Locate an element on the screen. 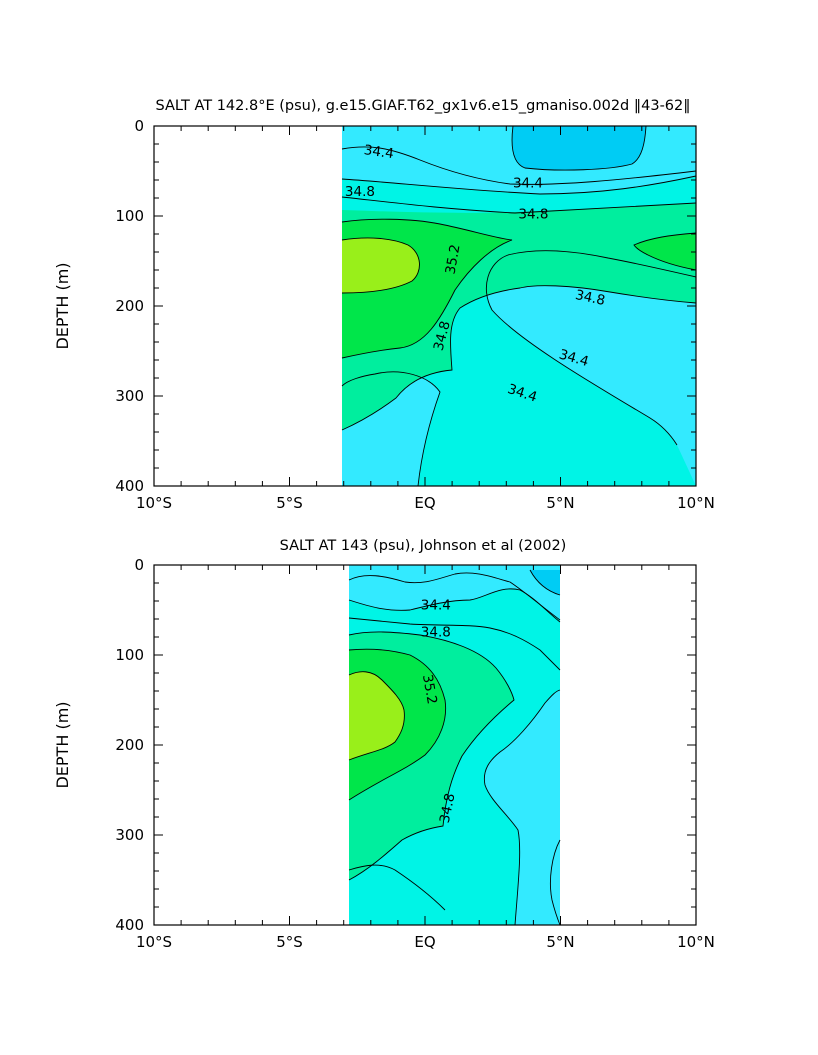 This screenshot has height=1055, width=818. top-contour-34-8-lower is located at coordinates (519, 358).